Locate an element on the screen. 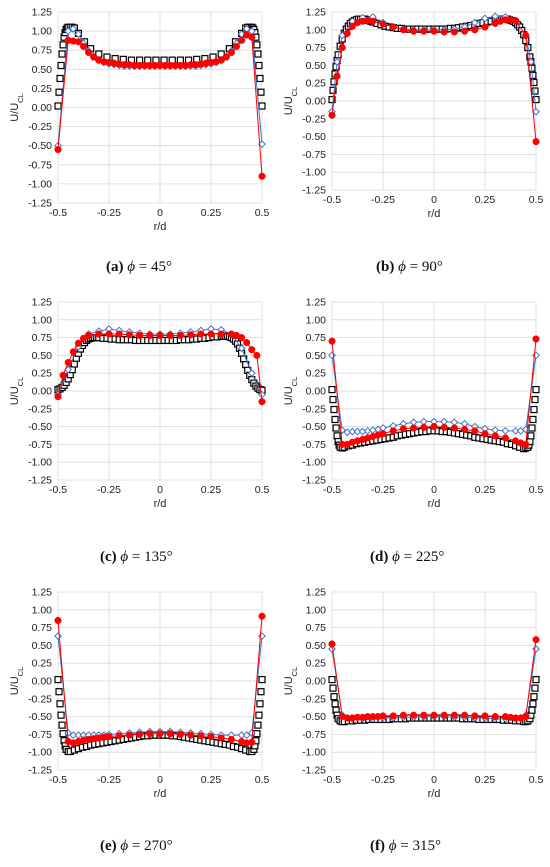 The width and height of the screenshot is (550, 867). y-tick-label: 0.00 is located at coordinates (42, 108).